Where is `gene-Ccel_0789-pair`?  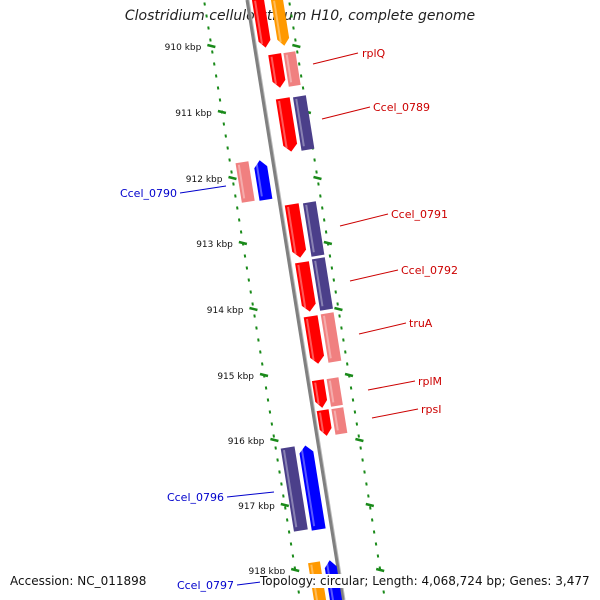
gene-Ccel_0789-pair is located at coordinates (303, 123).